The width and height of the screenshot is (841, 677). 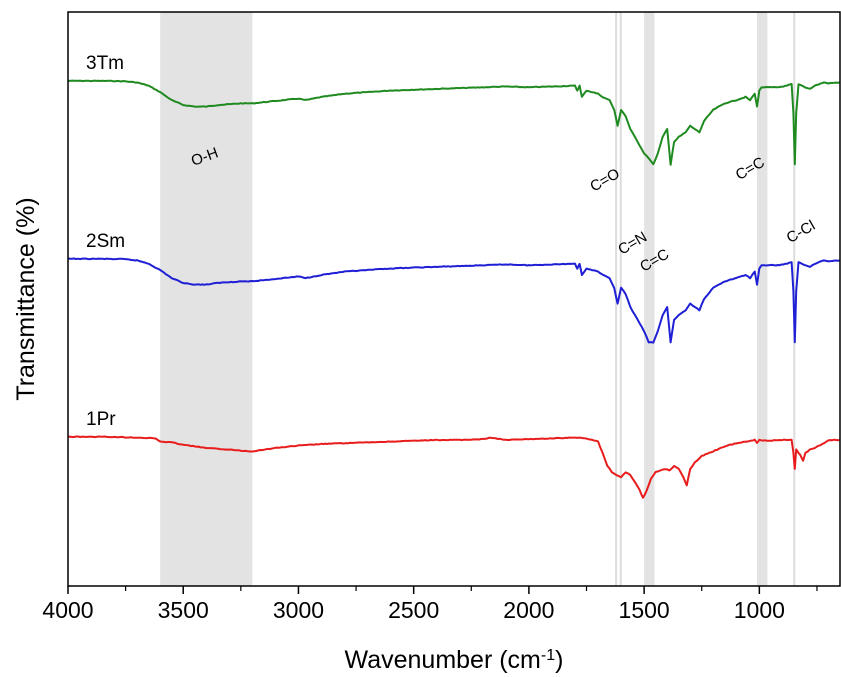 I want to click on series-line-1pr, so click(x=454, y=467).